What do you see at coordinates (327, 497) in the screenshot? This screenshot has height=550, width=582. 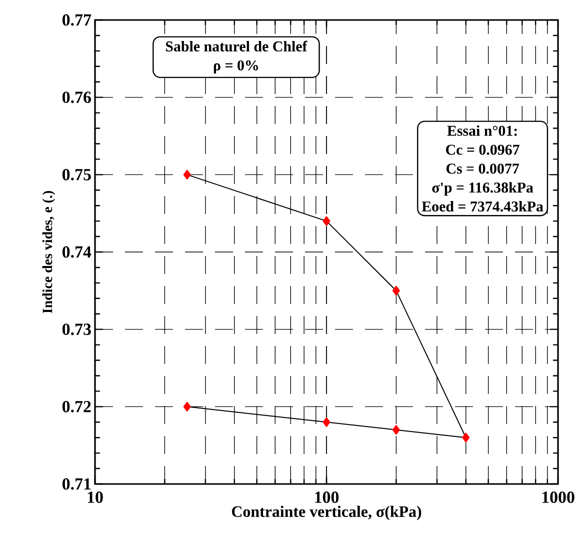 I see `x-tick-label: 100` at bounding box center [327, 497].